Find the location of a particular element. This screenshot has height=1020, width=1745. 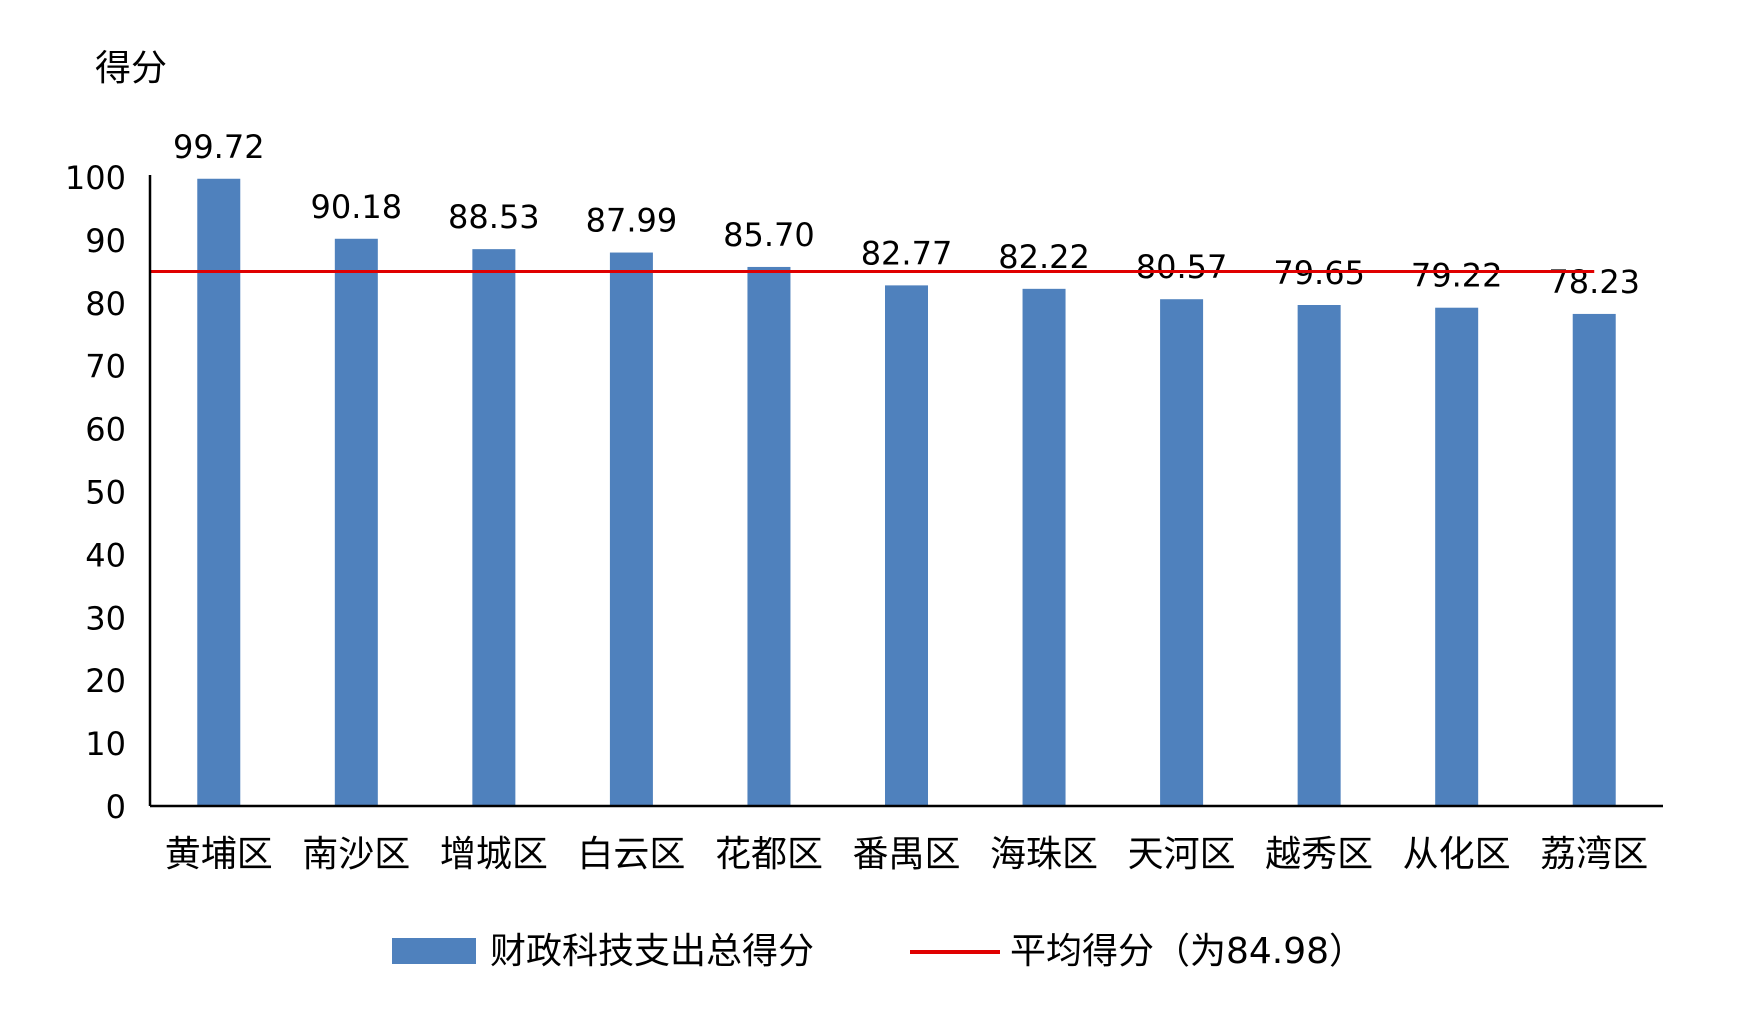

y-axis-title: 得分 is located at coordinates (131, 68).